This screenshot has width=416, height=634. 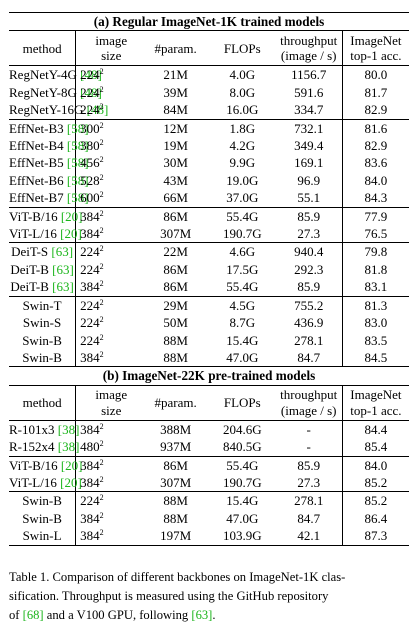 I want to click on throughput-cell: 292.3, so click(x=309, y=269).